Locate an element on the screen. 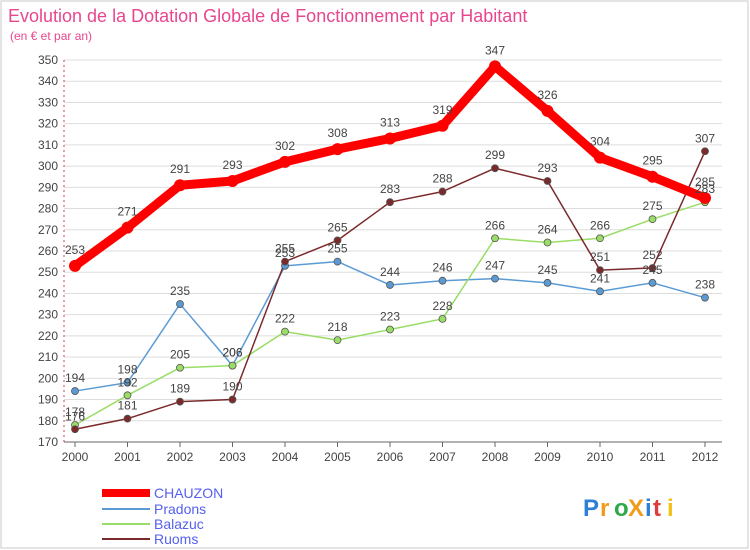  x-tick-label: 2007 is located at coordinates (442, 457).